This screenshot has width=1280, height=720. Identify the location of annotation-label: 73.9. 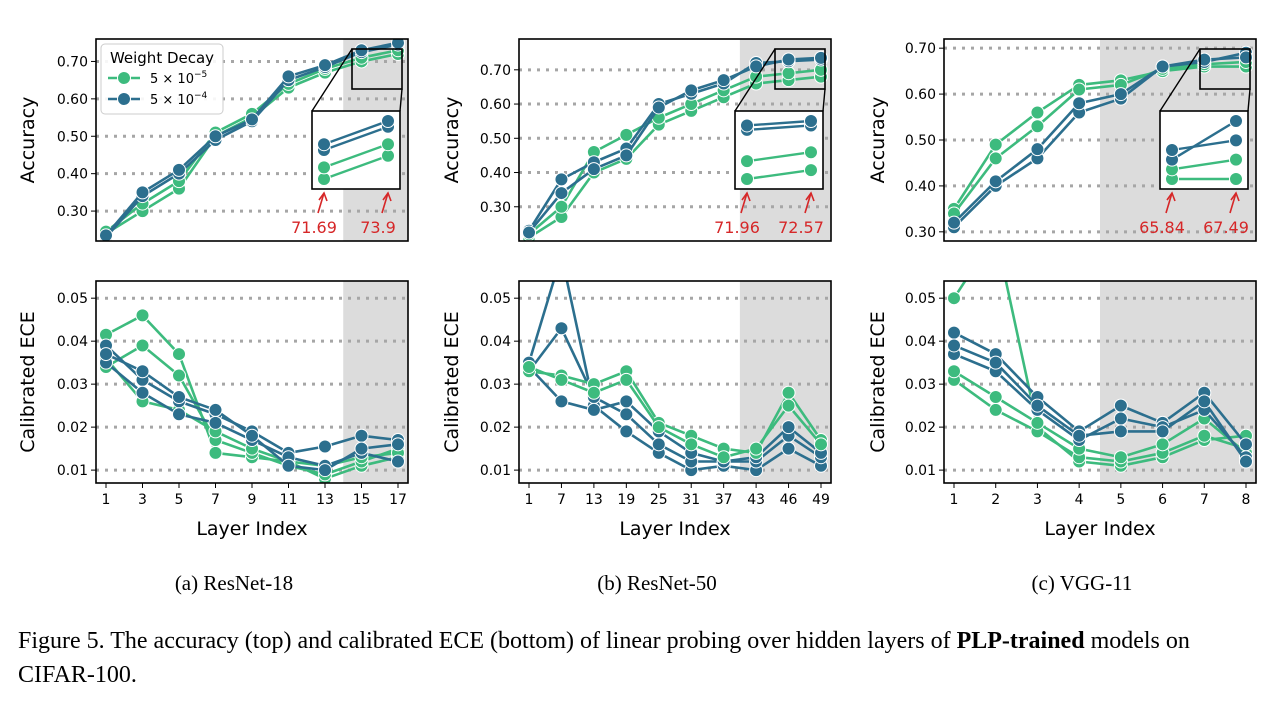
(378, 227).